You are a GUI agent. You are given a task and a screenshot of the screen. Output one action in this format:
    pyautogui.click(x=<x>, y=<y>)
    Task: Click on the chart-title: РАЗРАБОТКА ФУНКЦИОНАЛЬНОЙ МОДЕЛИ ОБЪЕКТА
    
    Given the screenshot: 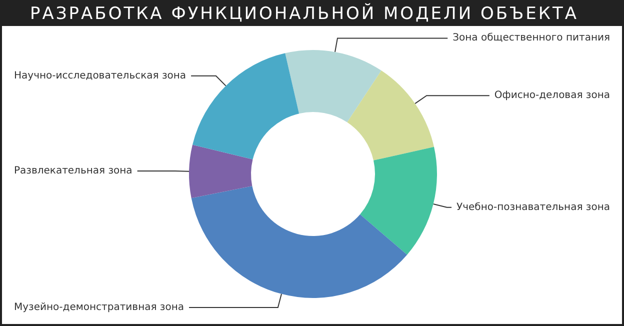 What is the action you would take?
    pyautogui.click(x=312, y=14)
    